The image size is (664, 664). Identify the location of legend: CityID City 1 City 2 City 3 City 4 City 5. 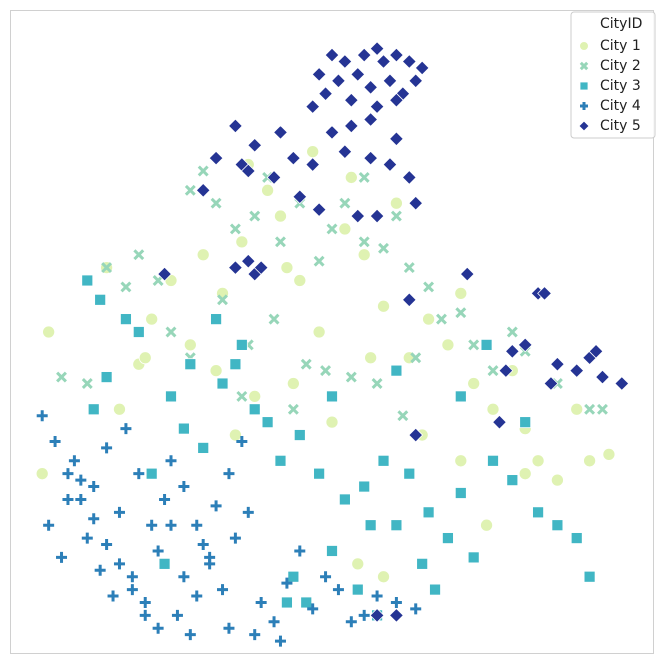
(613, 75).